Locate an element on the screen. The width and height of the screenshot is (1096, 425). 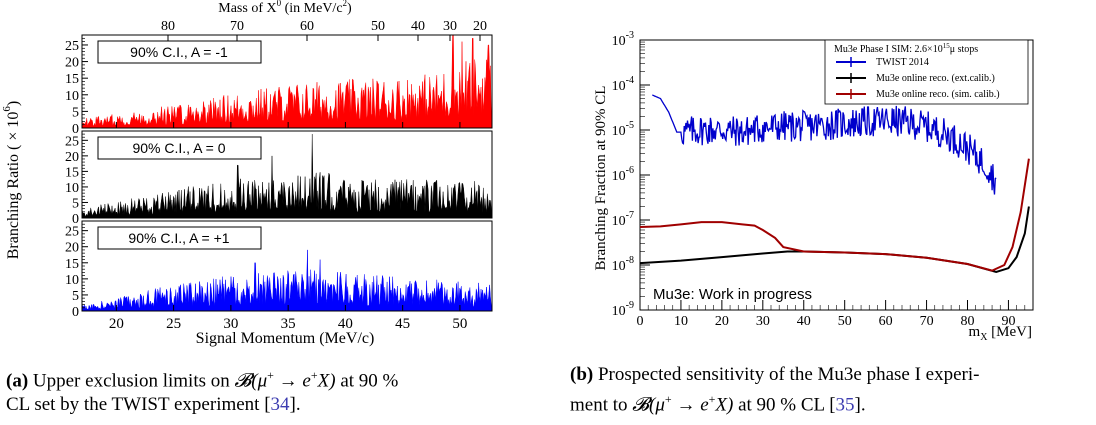
top-tick-label: 50 is located at coordinates (378, 26).